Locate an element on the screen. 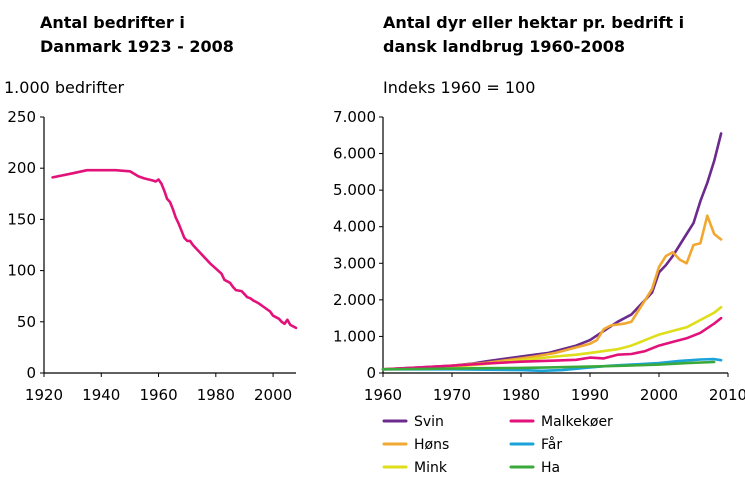  left-x-tick-label: 2000 is located at coordinates (273, 395).